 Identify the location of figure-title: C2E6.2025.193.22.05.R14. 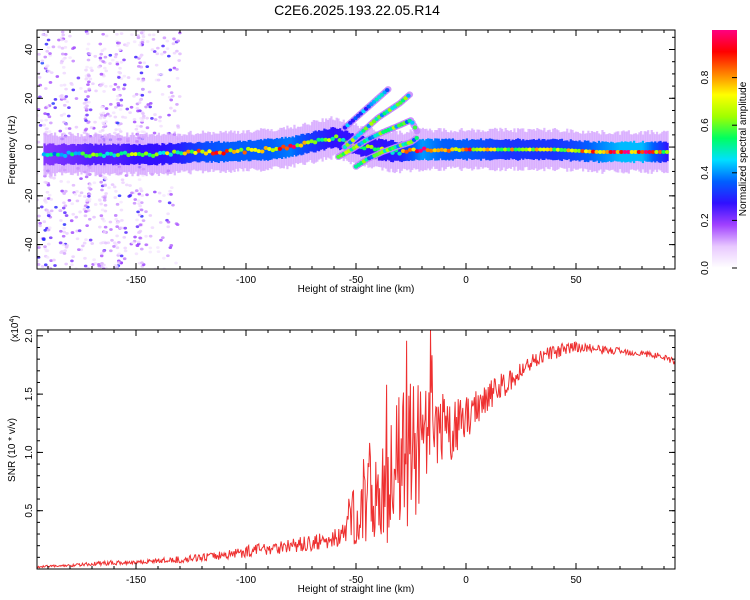
(357, 10).